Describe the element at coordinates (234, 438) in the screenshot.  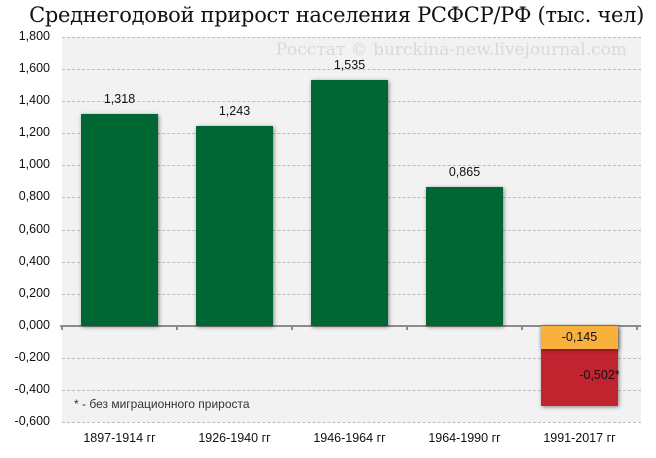
I see `x-category-label: 1926-1940 гг` at that location.